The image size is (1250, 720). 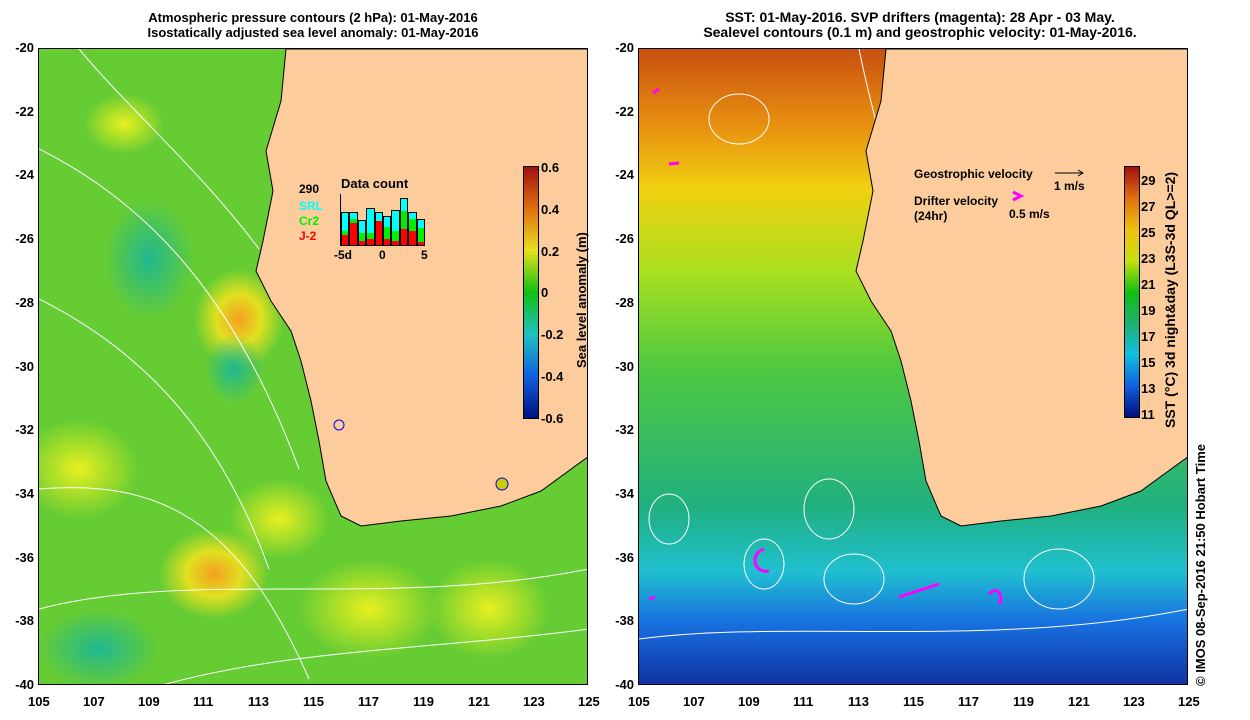 I want to click on lat-tick-label: -30, so click(x=24, y=366).